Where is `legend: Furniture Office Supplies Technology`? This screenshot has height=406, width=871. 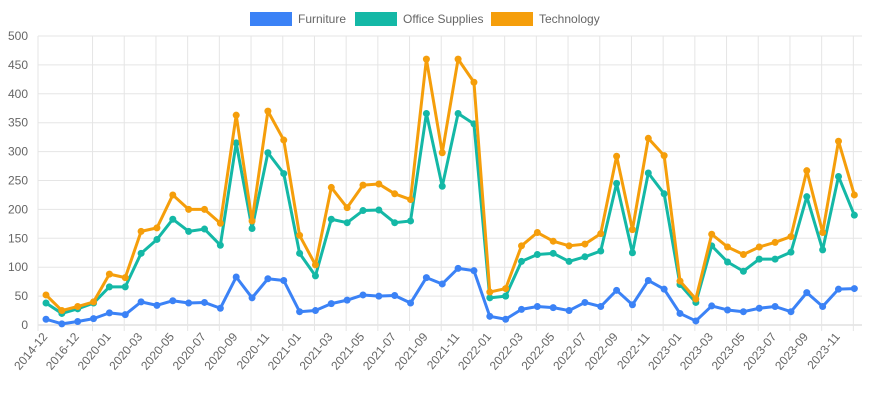 legend: Furniture Office Supplies Technology is located at coordinates (425, 19).